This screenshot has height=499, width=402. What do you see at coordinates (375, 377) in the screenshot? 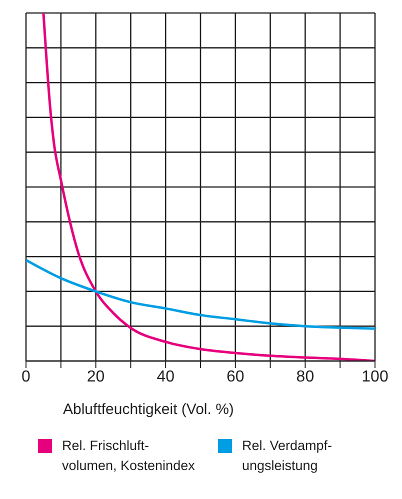
I see `x-tick-label: 100` at bounding box center [375, 377].